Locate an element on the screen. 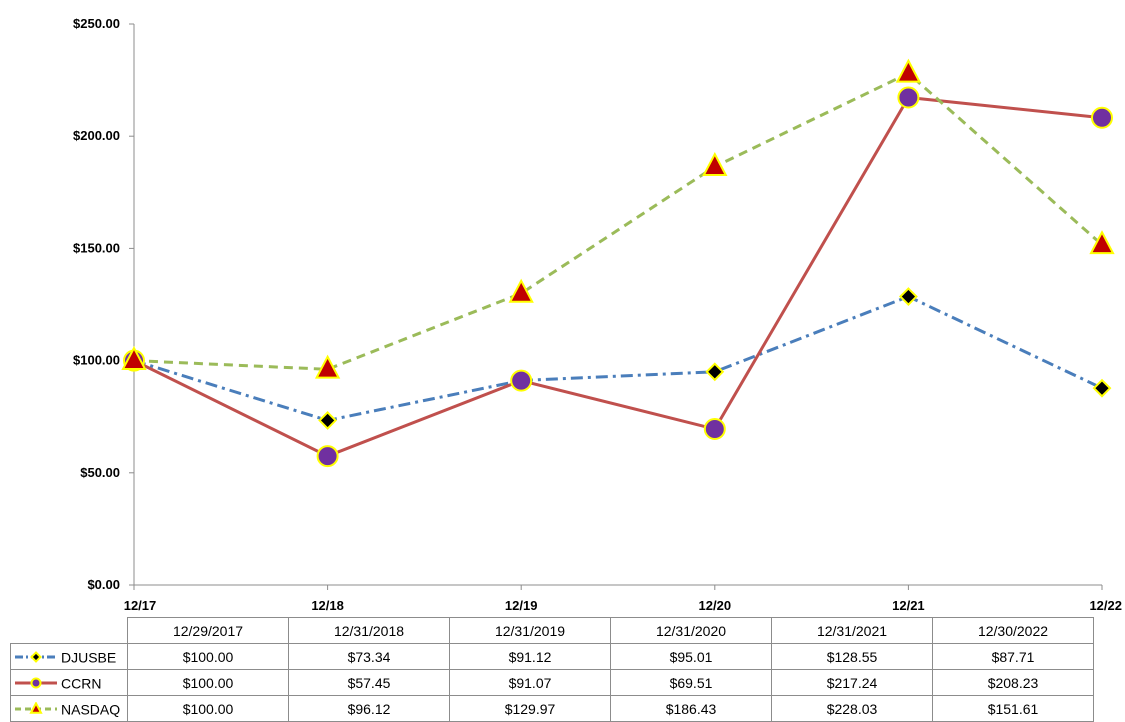  legend-entry: DJUSBE is located at coordinates (69, 656).